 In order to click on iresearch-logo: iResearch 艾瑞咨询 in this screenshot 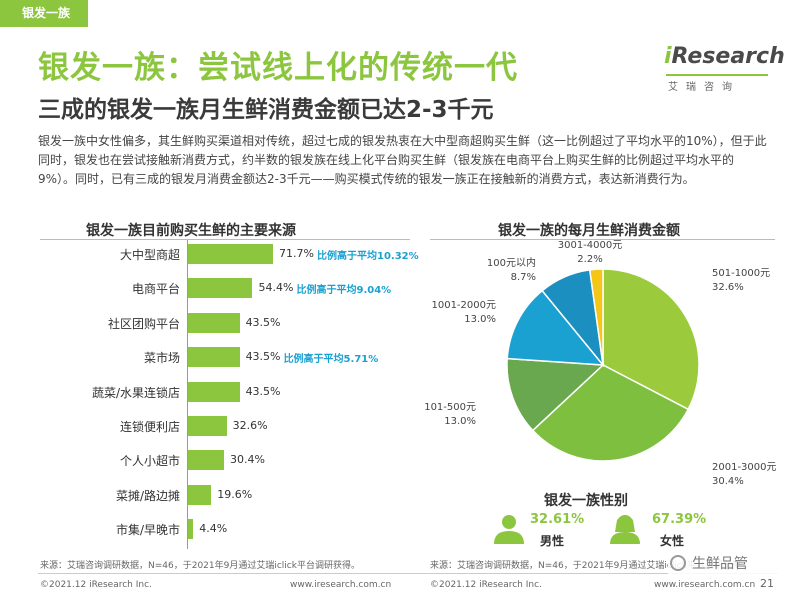, I will do `click(724, 69)`.